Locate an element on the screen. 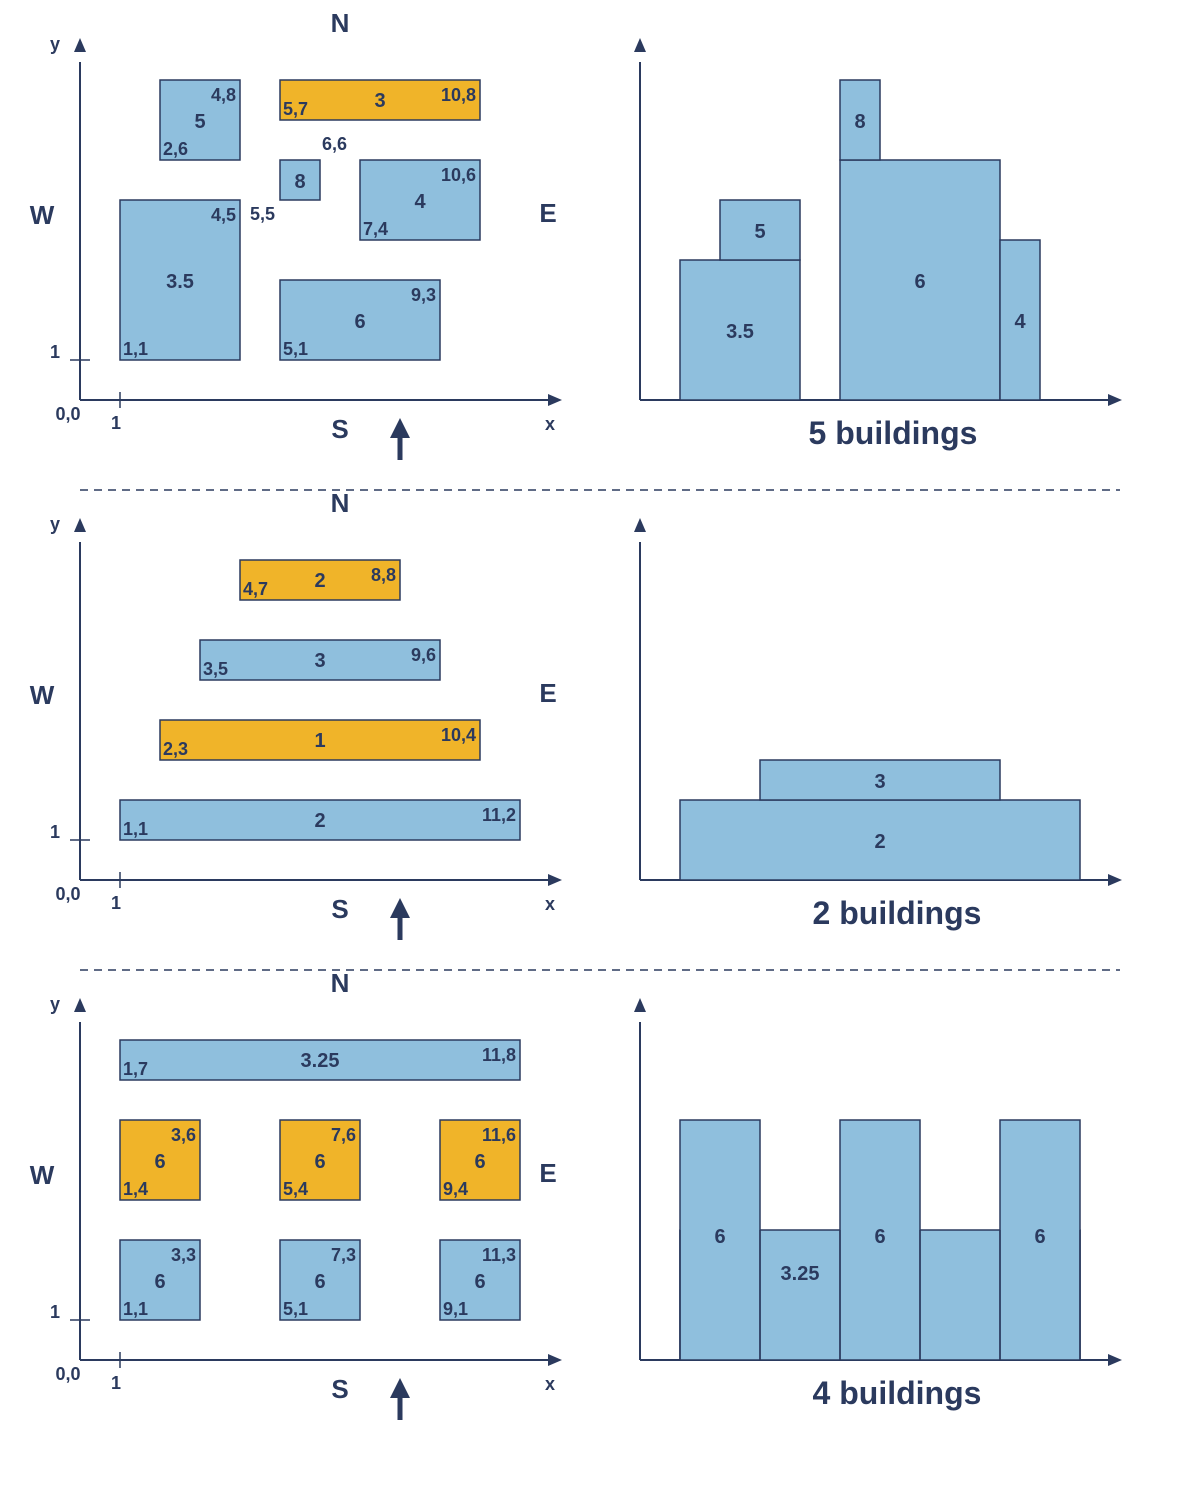 This screenshot has width=1200, height=1500. view-caption: 5 buildings is located at coordinates (893, 433).